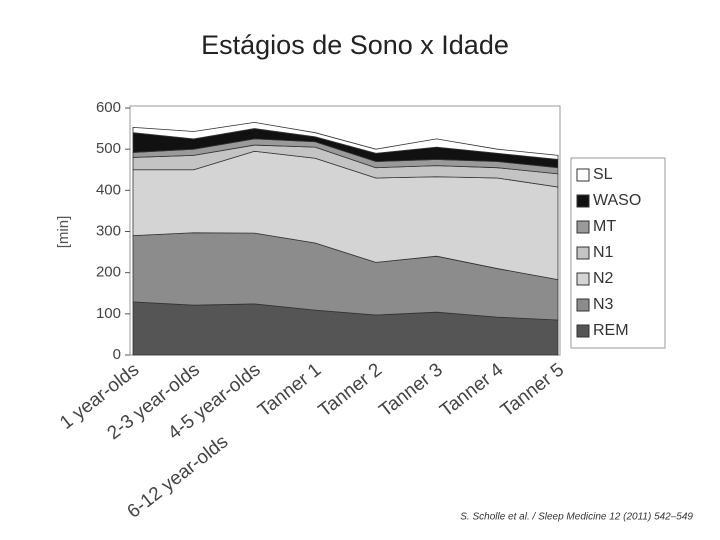 The image size is (720, 540). I want to click on x-tick-label: Tanner 4, so click(472, 390).